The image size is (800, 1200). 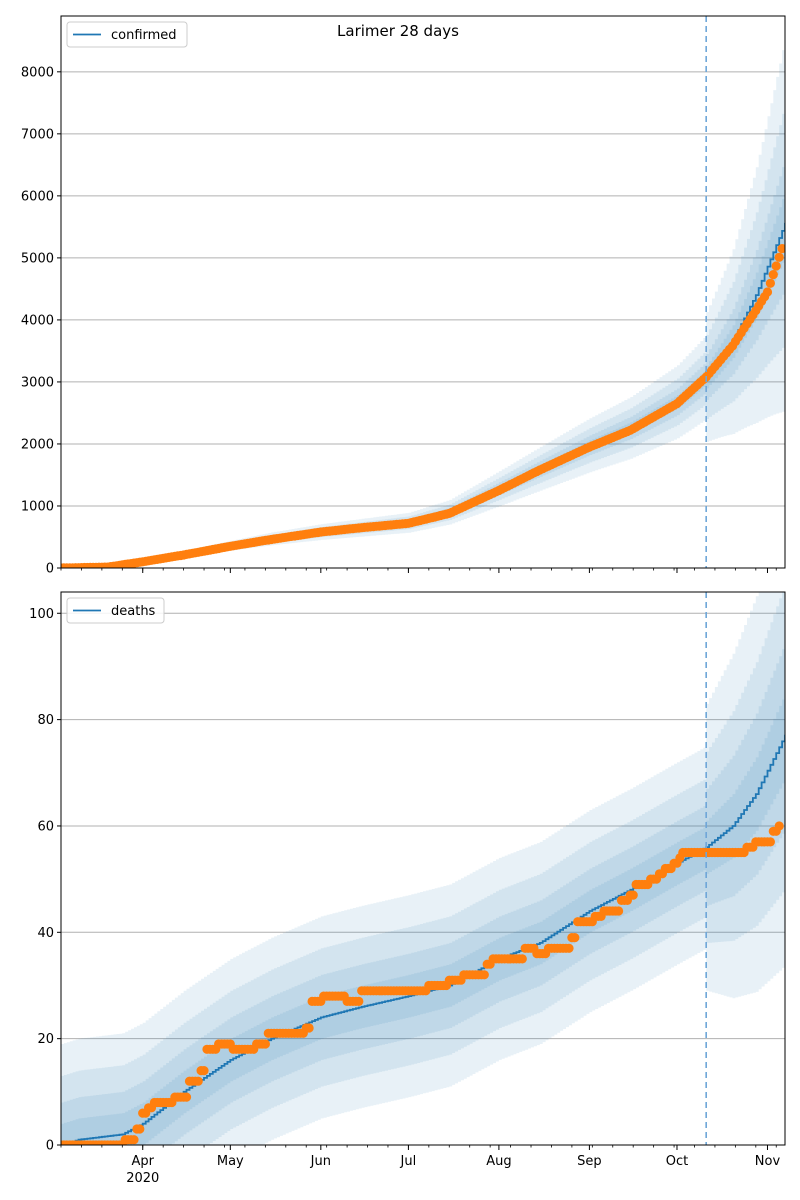 I want to click on legend: deaths, so click(x=115, y=610).